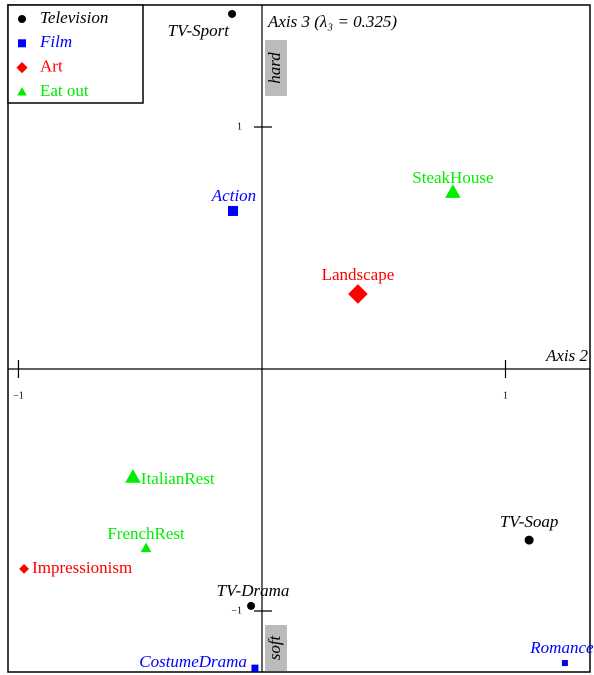 The image size is (594, 675). Describe the element at coordinates (193, 661) in the screenshot. I see `point-label: CostumeDrama` at that location.